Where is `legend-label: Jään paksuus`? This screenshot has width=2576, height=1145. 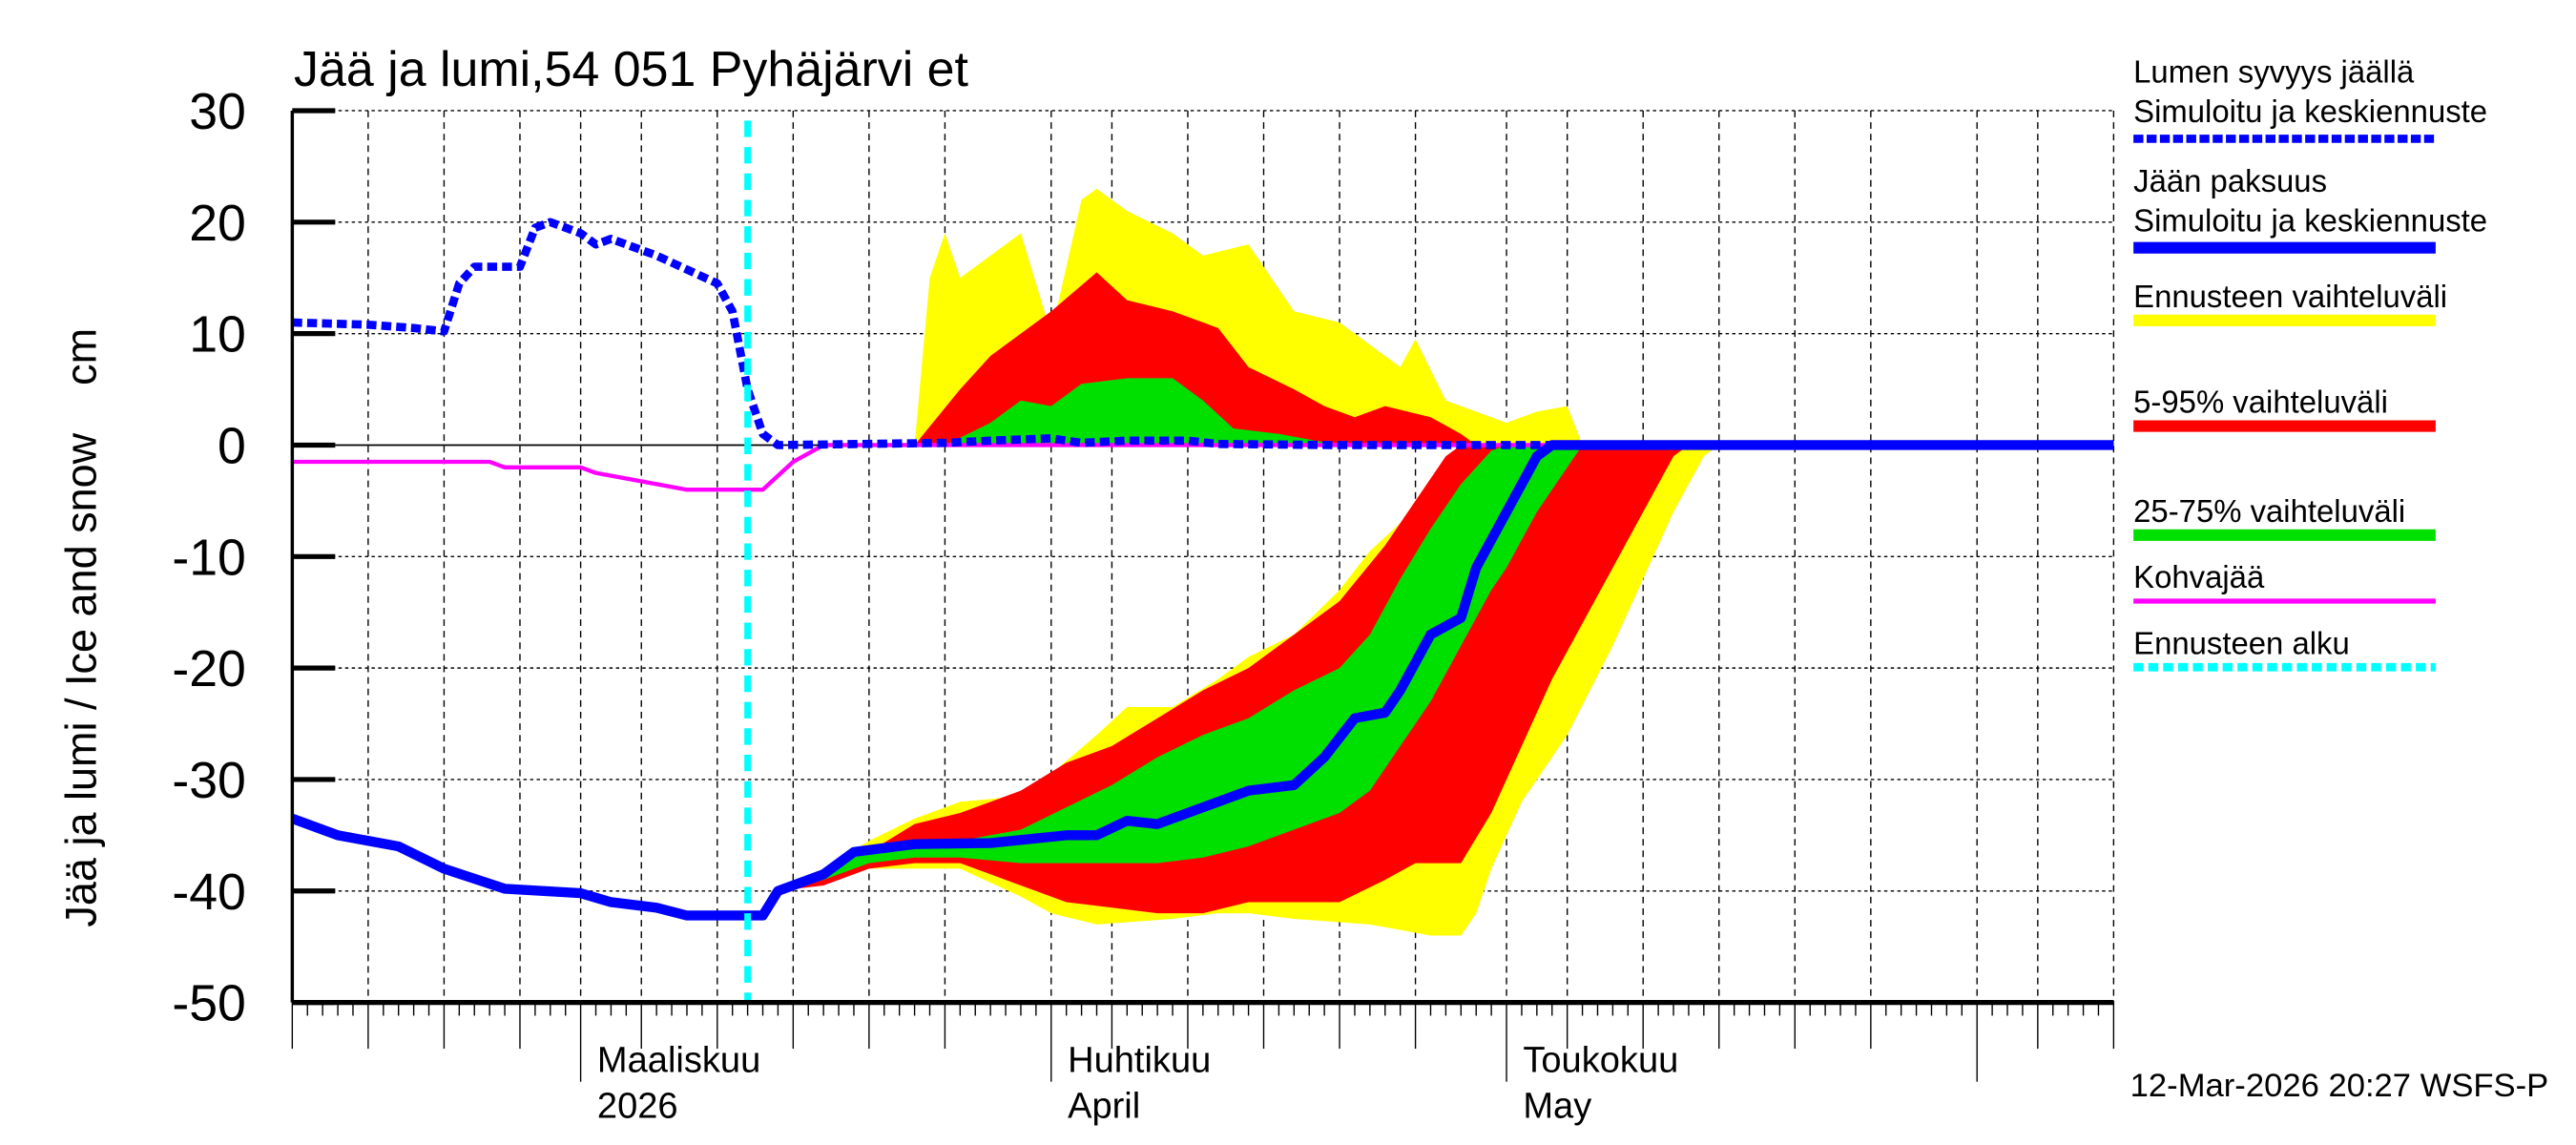
legend-label: Jään paksuus is located at coordinates (2230, 180).